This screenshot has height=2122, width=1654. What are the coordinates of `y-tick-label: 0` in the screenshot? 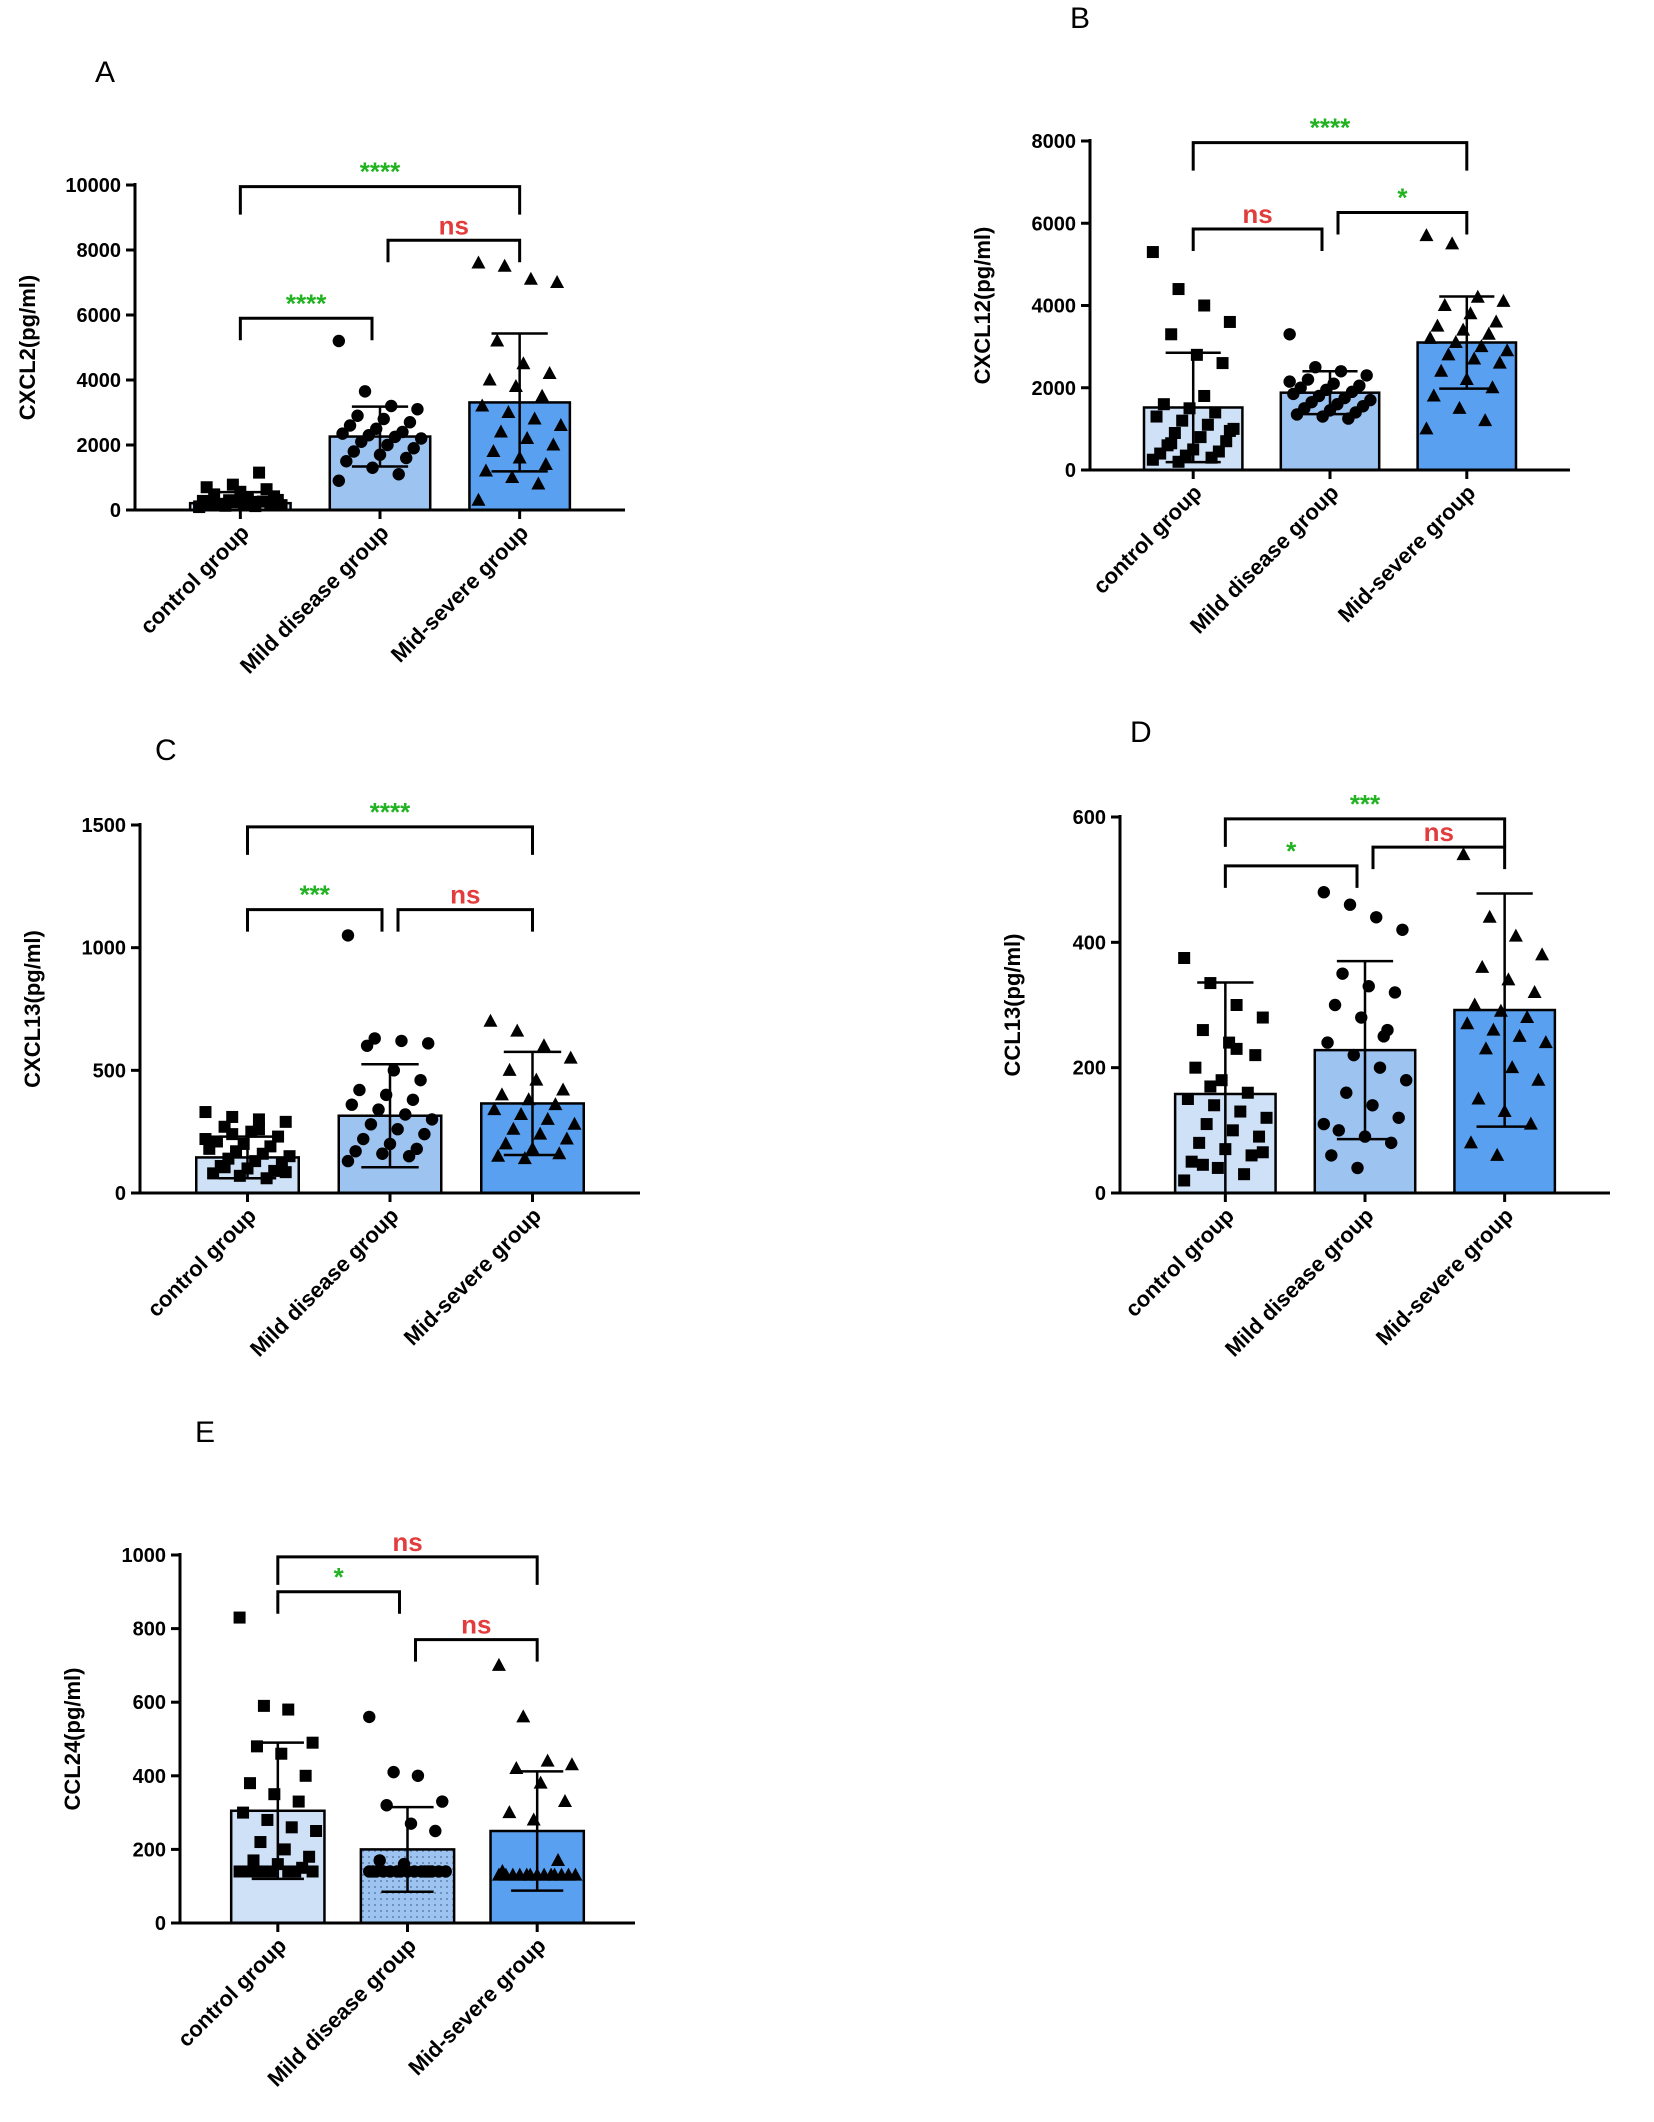 It's located at (1070, 471).